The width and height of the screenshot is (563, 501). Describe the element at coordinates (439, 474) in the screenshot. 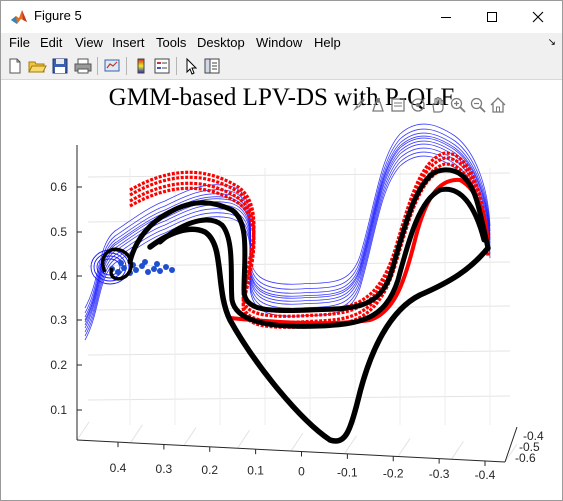

I see `x-tick-label: -0.3` at that location.